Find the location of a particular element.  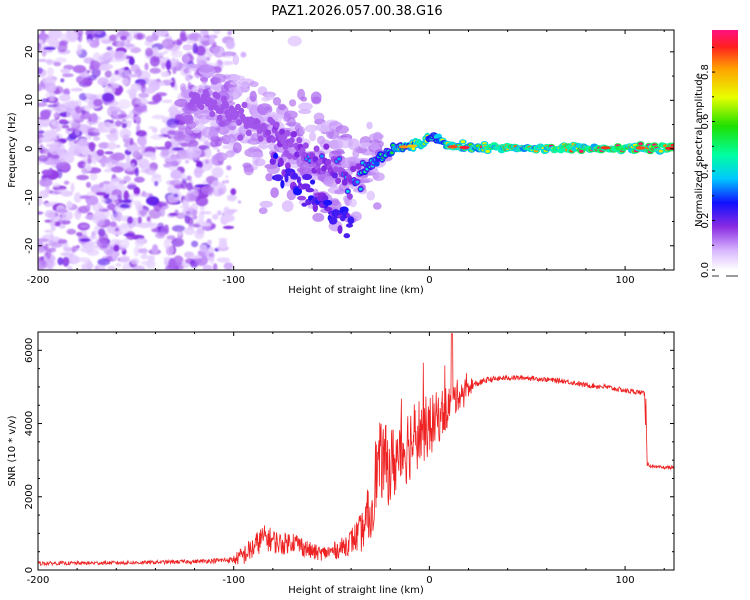

y-tick-label: 2000 is located at coordinates (29, 496).